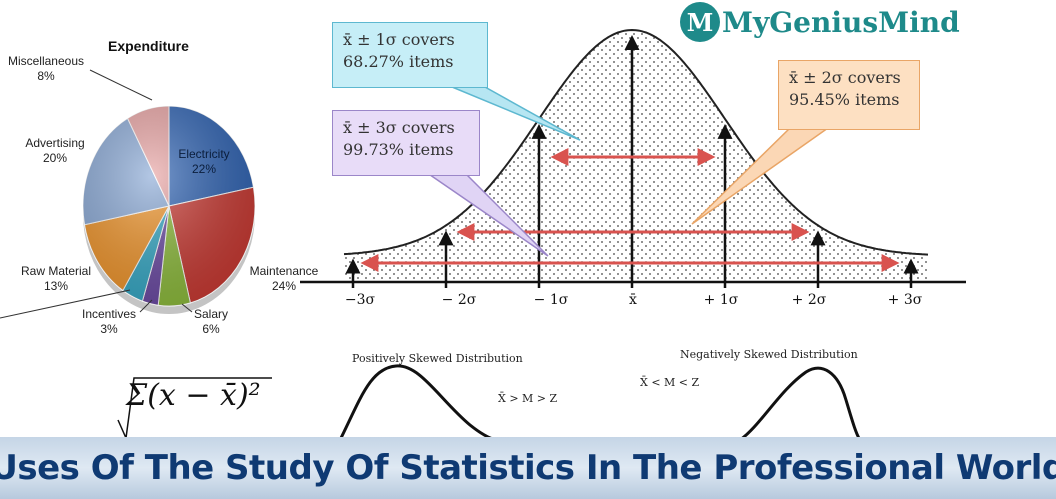  I want to click on three-sigma-callout-line1: x̄ ± 3σ covers, so click(399, 127).